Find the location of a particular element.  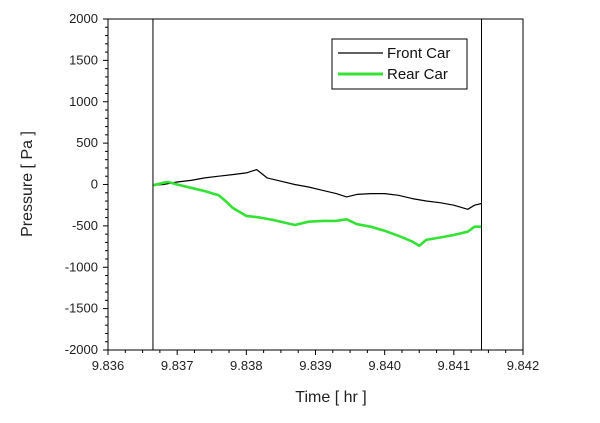

y-tick-label: 0 is located at coordinates (94, 184).